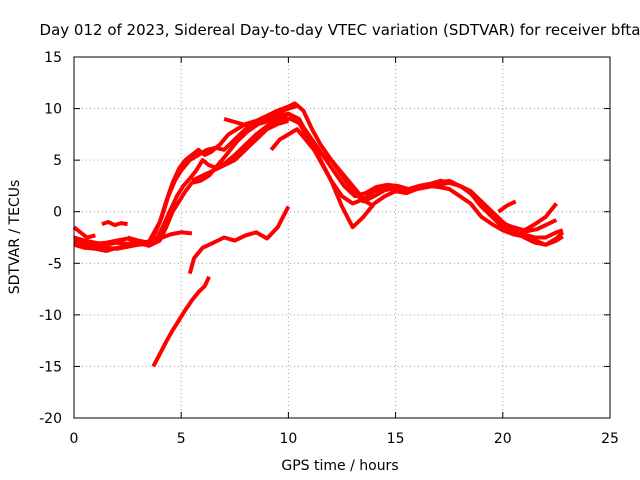  What do you see at coordinates (339, 466) in the screenshot?
I see `x-axis-label: GPS time / hours` at bounding box center [339, 466].